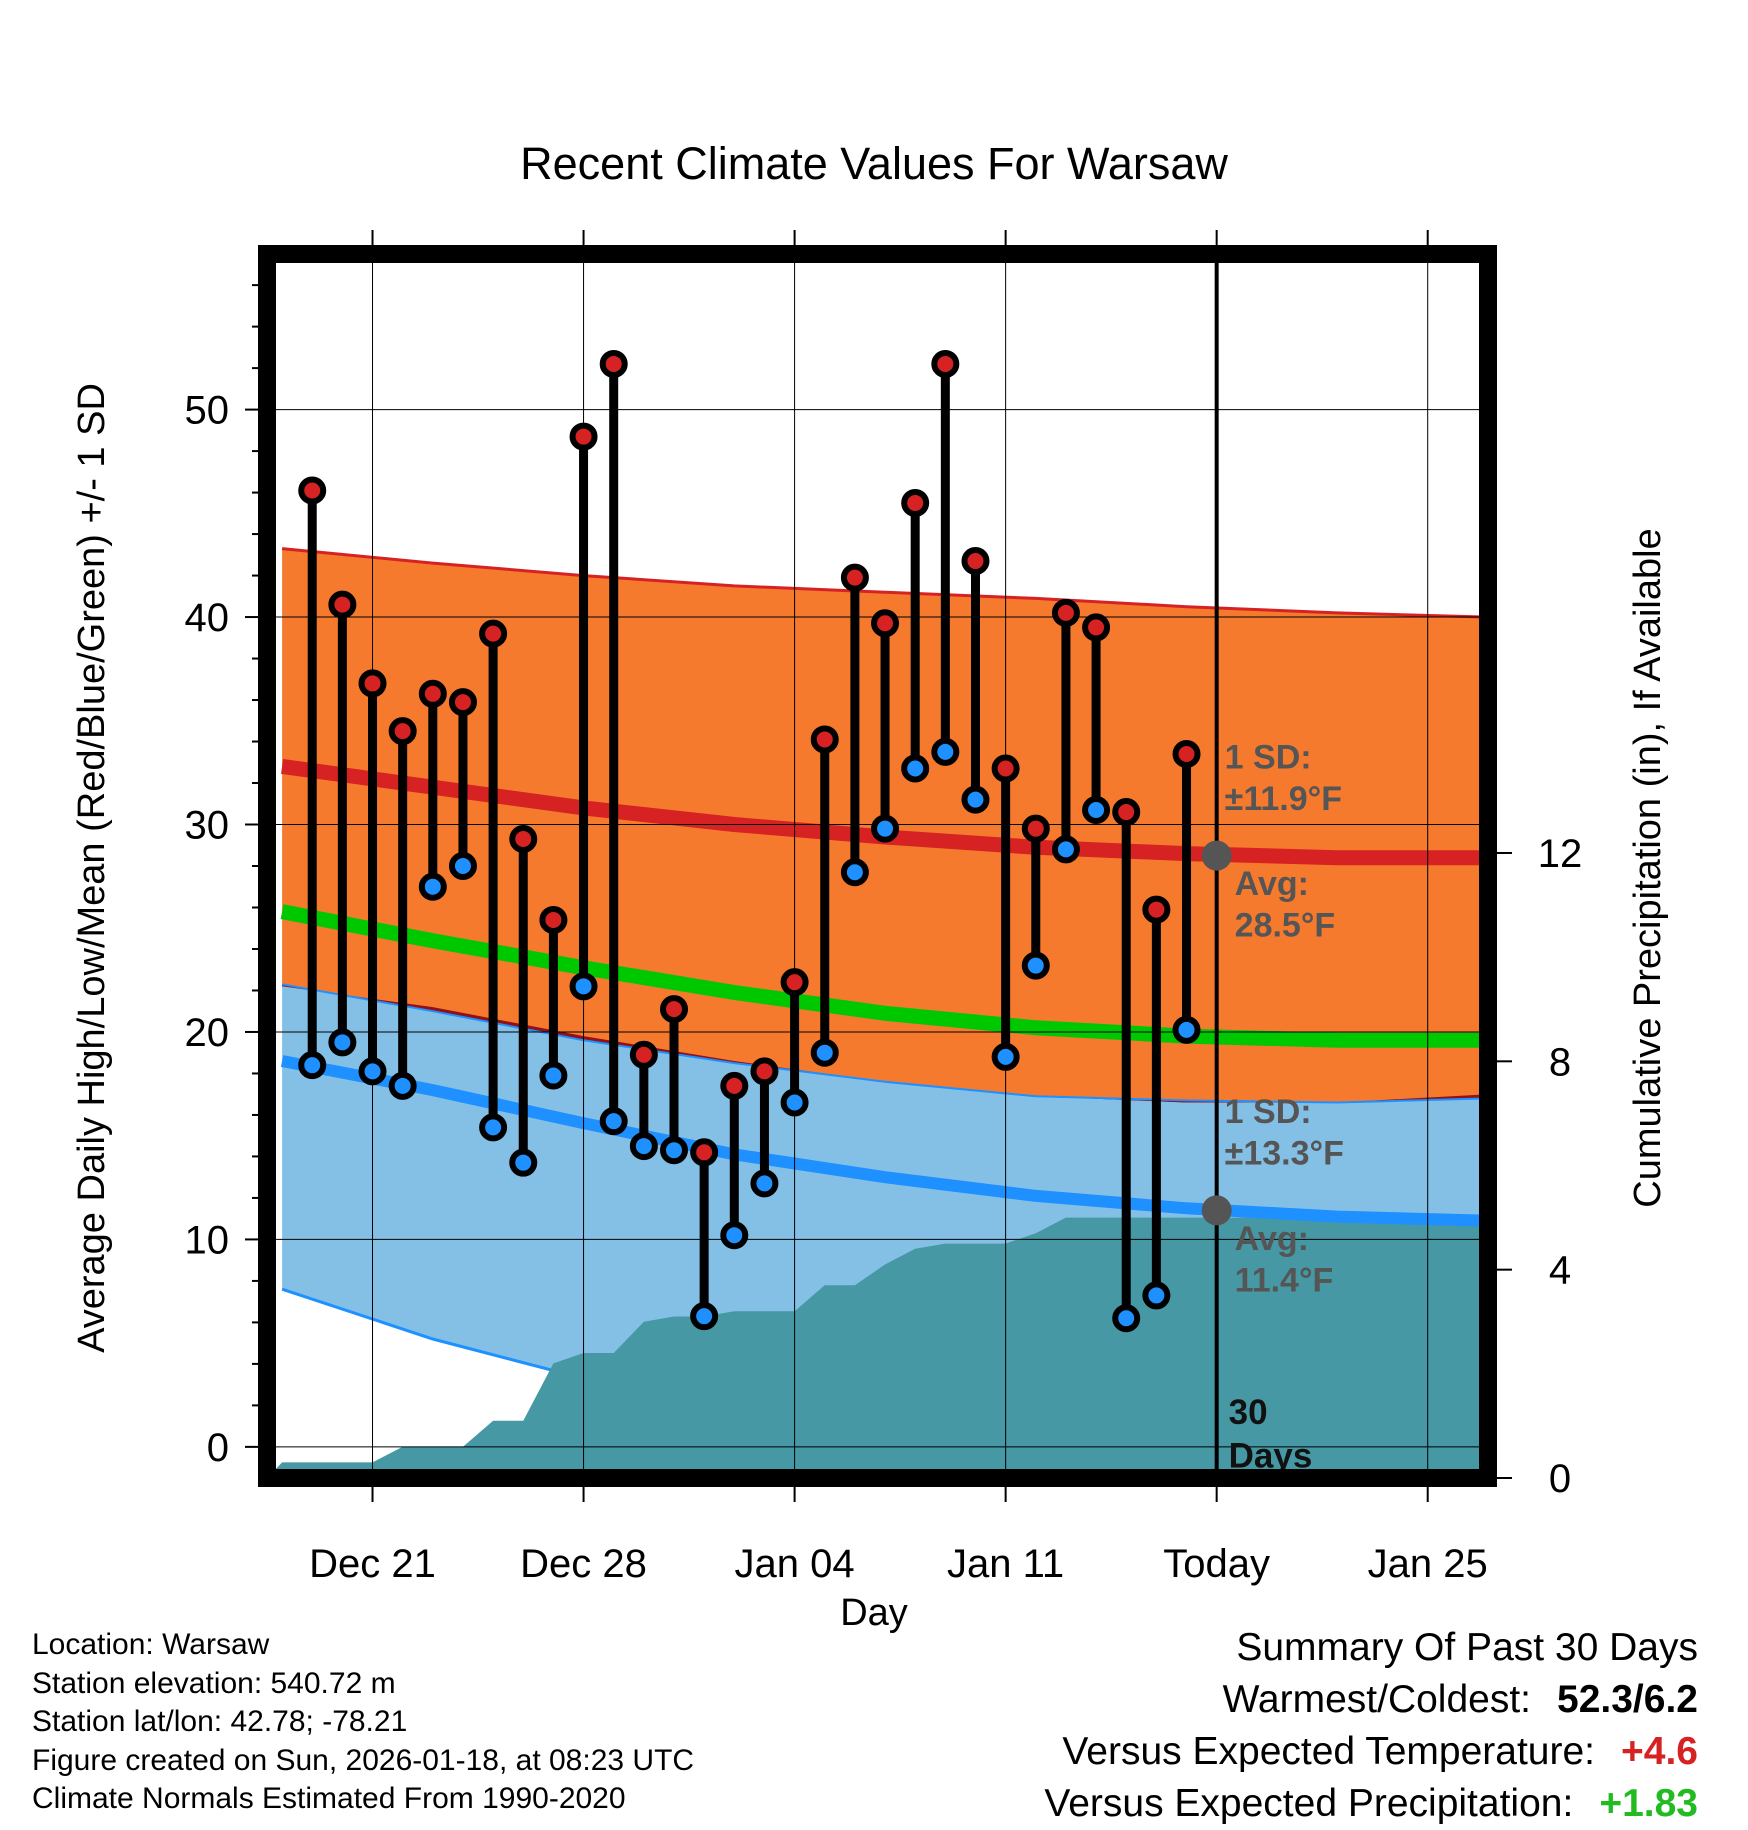 The height and width of the screenshot is (1830, 1748). What do you see at coordinates (1648, 1803) in the screenshot?
I see `precip-value: +1.83` at bounding box center [1648, 1803].